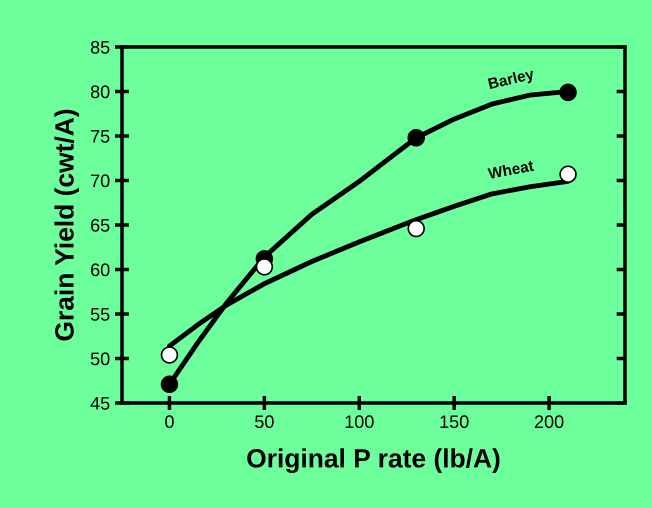  I want to click on x-tick-label: 200, so click(549, 421).